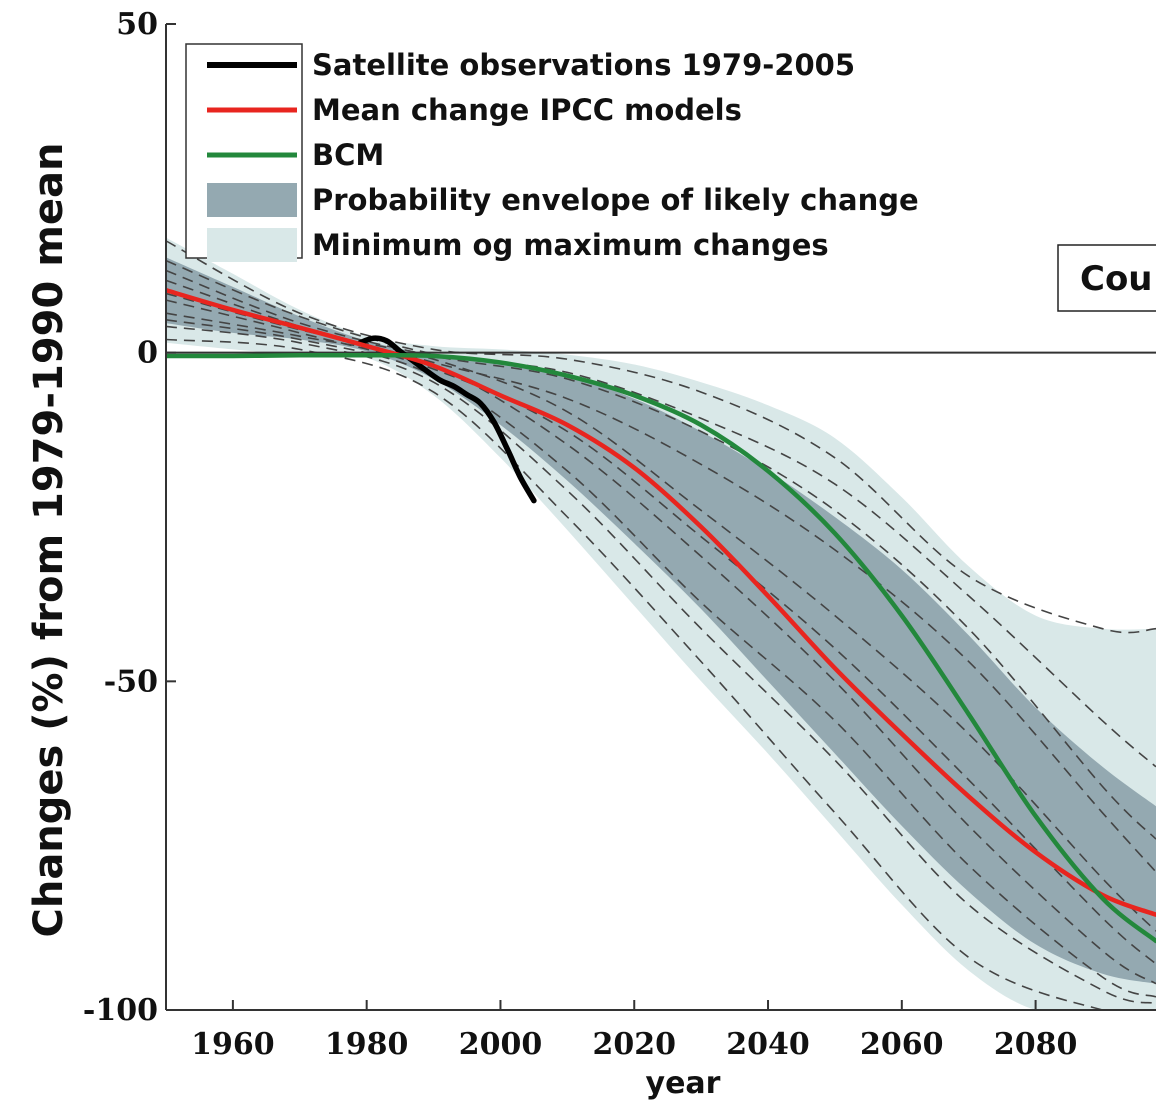 The image size is (1156, 1110). What do you see at coordinates (131, 681) in the screenshot?
I see `y-tick-label: -50` at bounding box center [131, 681].